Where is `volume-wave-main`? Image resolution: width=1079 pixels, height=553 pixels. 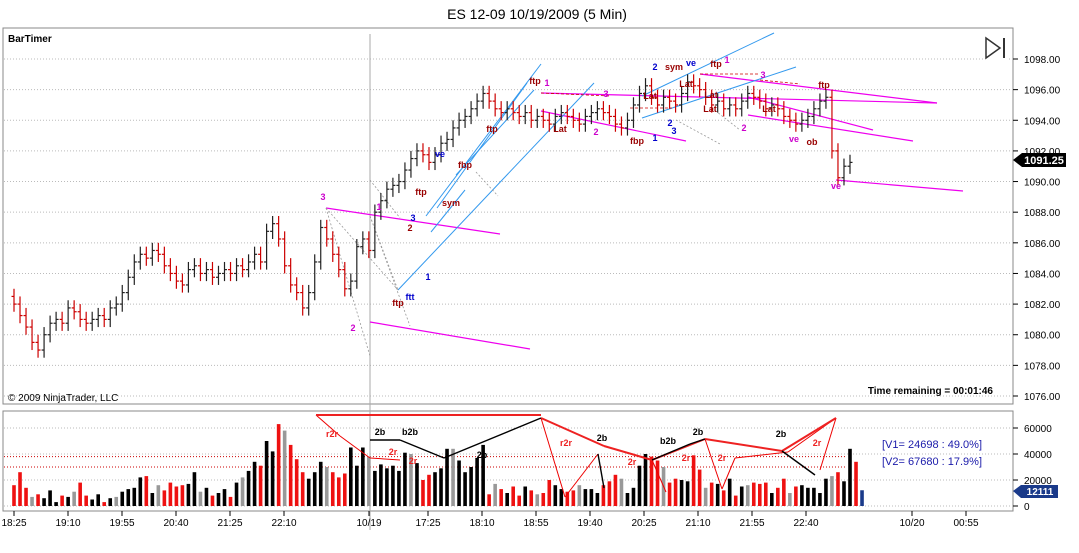
volume-wave-main is located at coordinates (572, 432).